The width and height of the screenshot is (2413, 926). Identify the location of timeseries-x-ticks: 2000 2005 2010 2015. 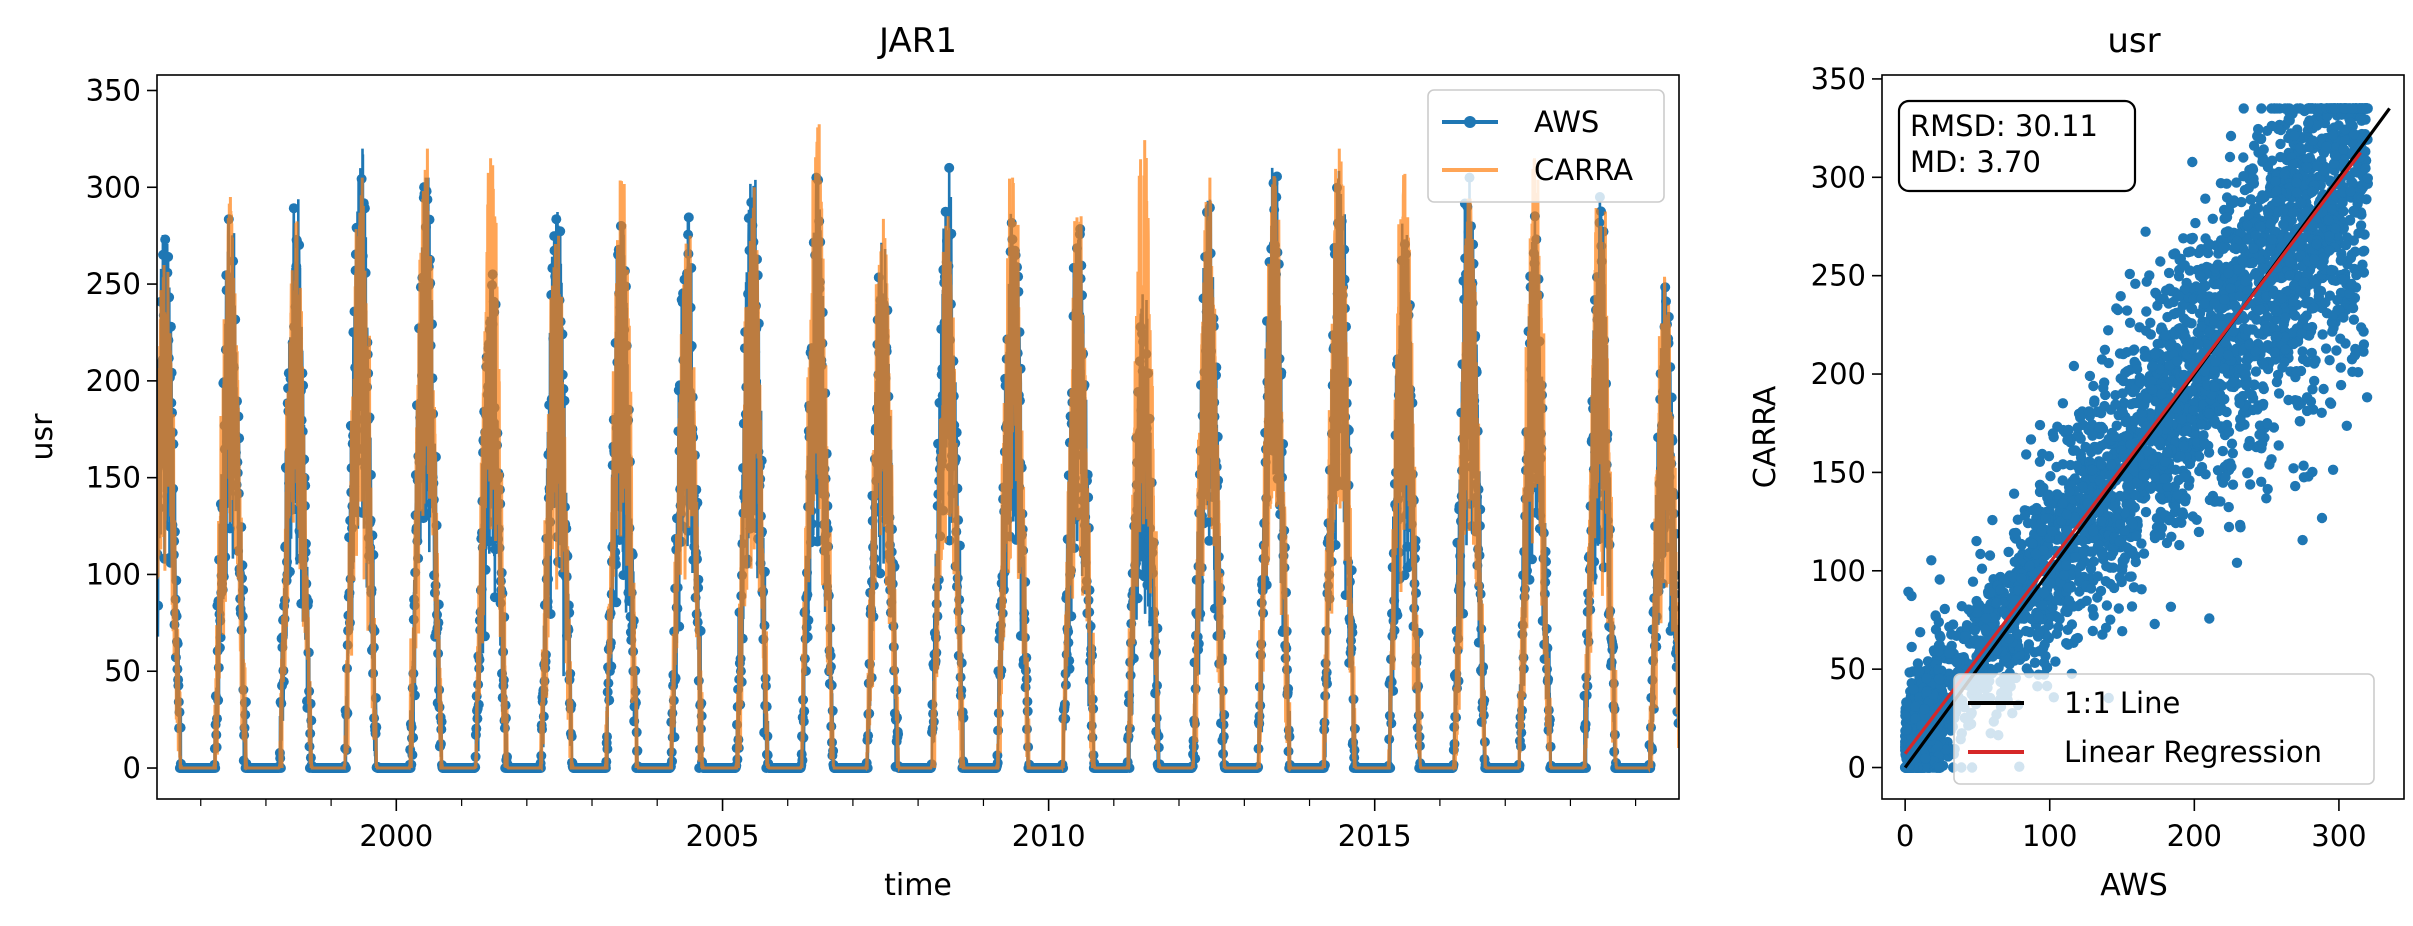
(918, 826).